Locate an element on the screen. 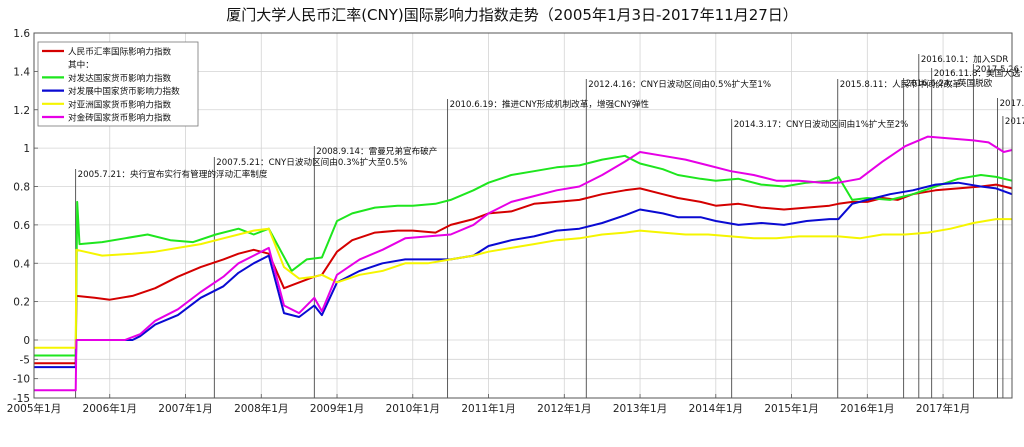 Image resolution: width=1024 pixels, height=447 pixels. x-tick-label: 2013年1月 is located at coordinates (640, 408).